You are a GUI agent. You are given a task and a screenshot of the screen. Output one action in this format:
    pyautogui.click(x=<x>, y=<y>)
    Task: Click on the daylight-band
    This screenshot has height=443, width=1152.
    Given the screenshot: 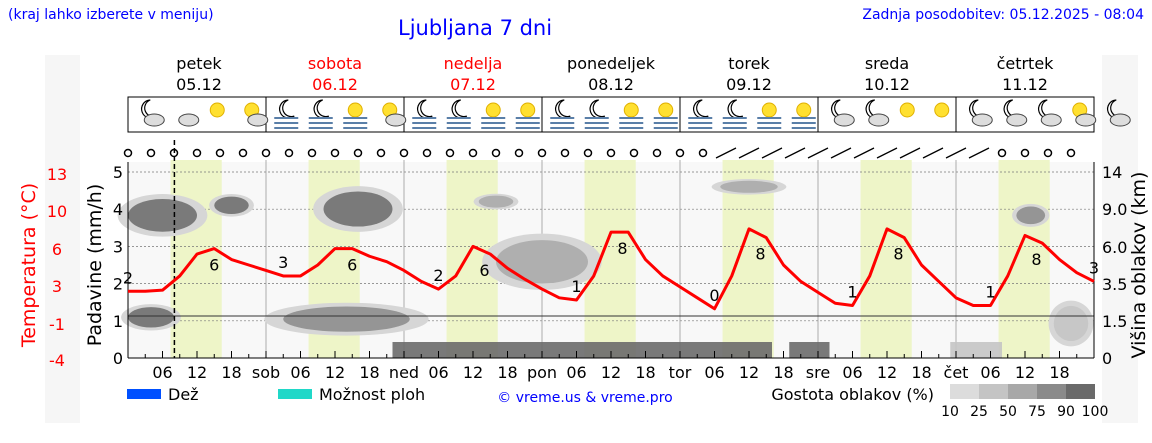 What is the action you would take?
    pyautogui.click(x=196, y=259)
    